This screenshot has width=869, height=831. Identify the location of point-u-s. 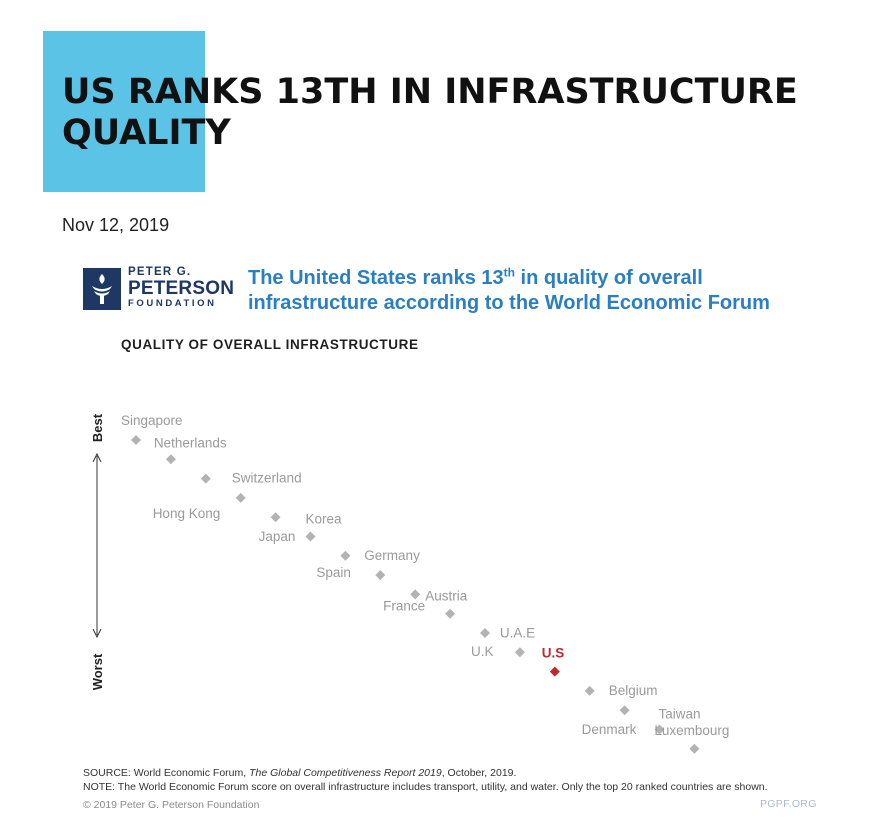
(554, 671).